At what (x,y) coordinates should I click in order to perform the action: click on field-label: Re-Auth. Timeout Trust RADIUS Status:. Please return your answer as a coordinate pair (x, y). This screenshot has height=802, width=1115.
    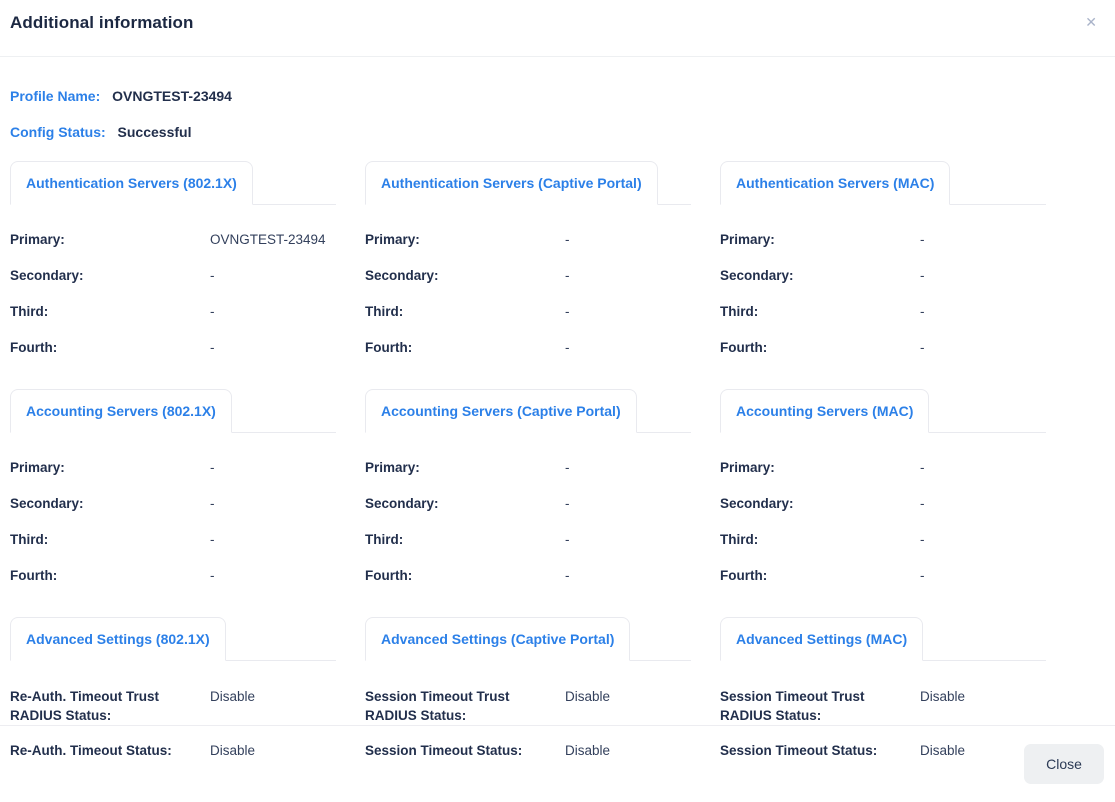
    Looking at the image, I should click on (85, 706).